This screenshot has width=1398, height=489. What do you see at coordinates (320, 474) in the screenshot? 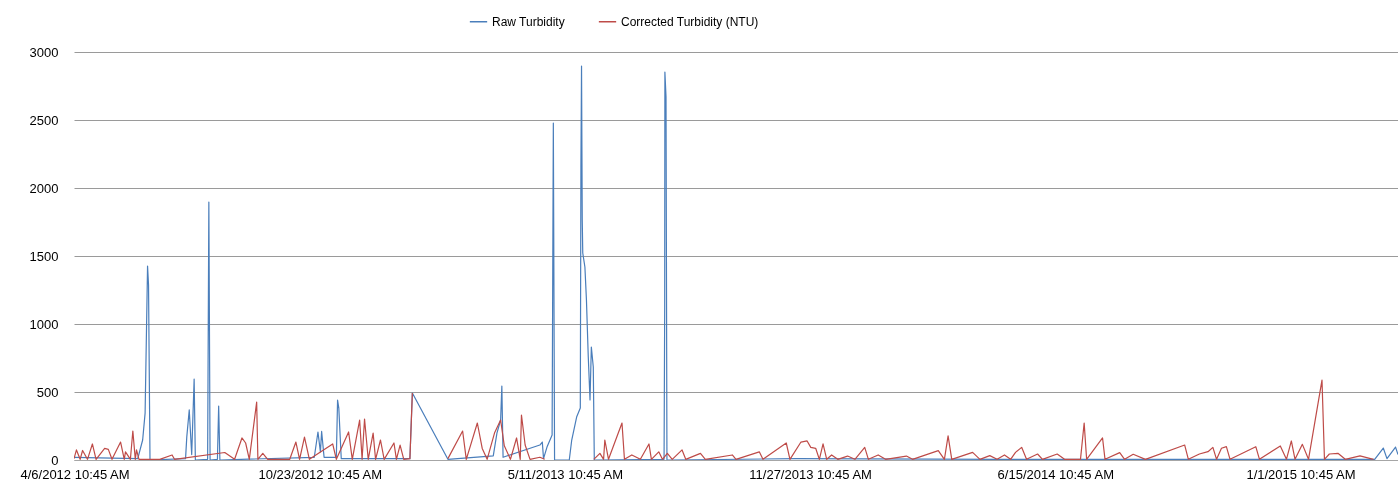
I see `x-tick-label: 10/23/2012 10:45 AM` at bounding box center [320, 474].